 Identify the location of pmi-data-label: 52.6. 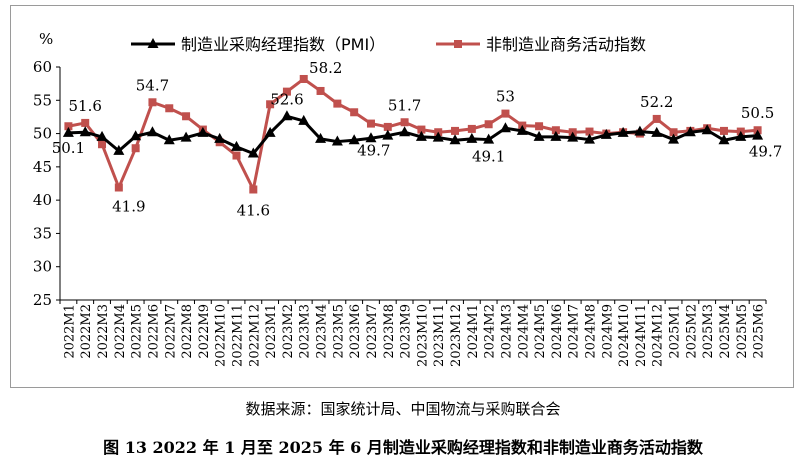
(286, 99).